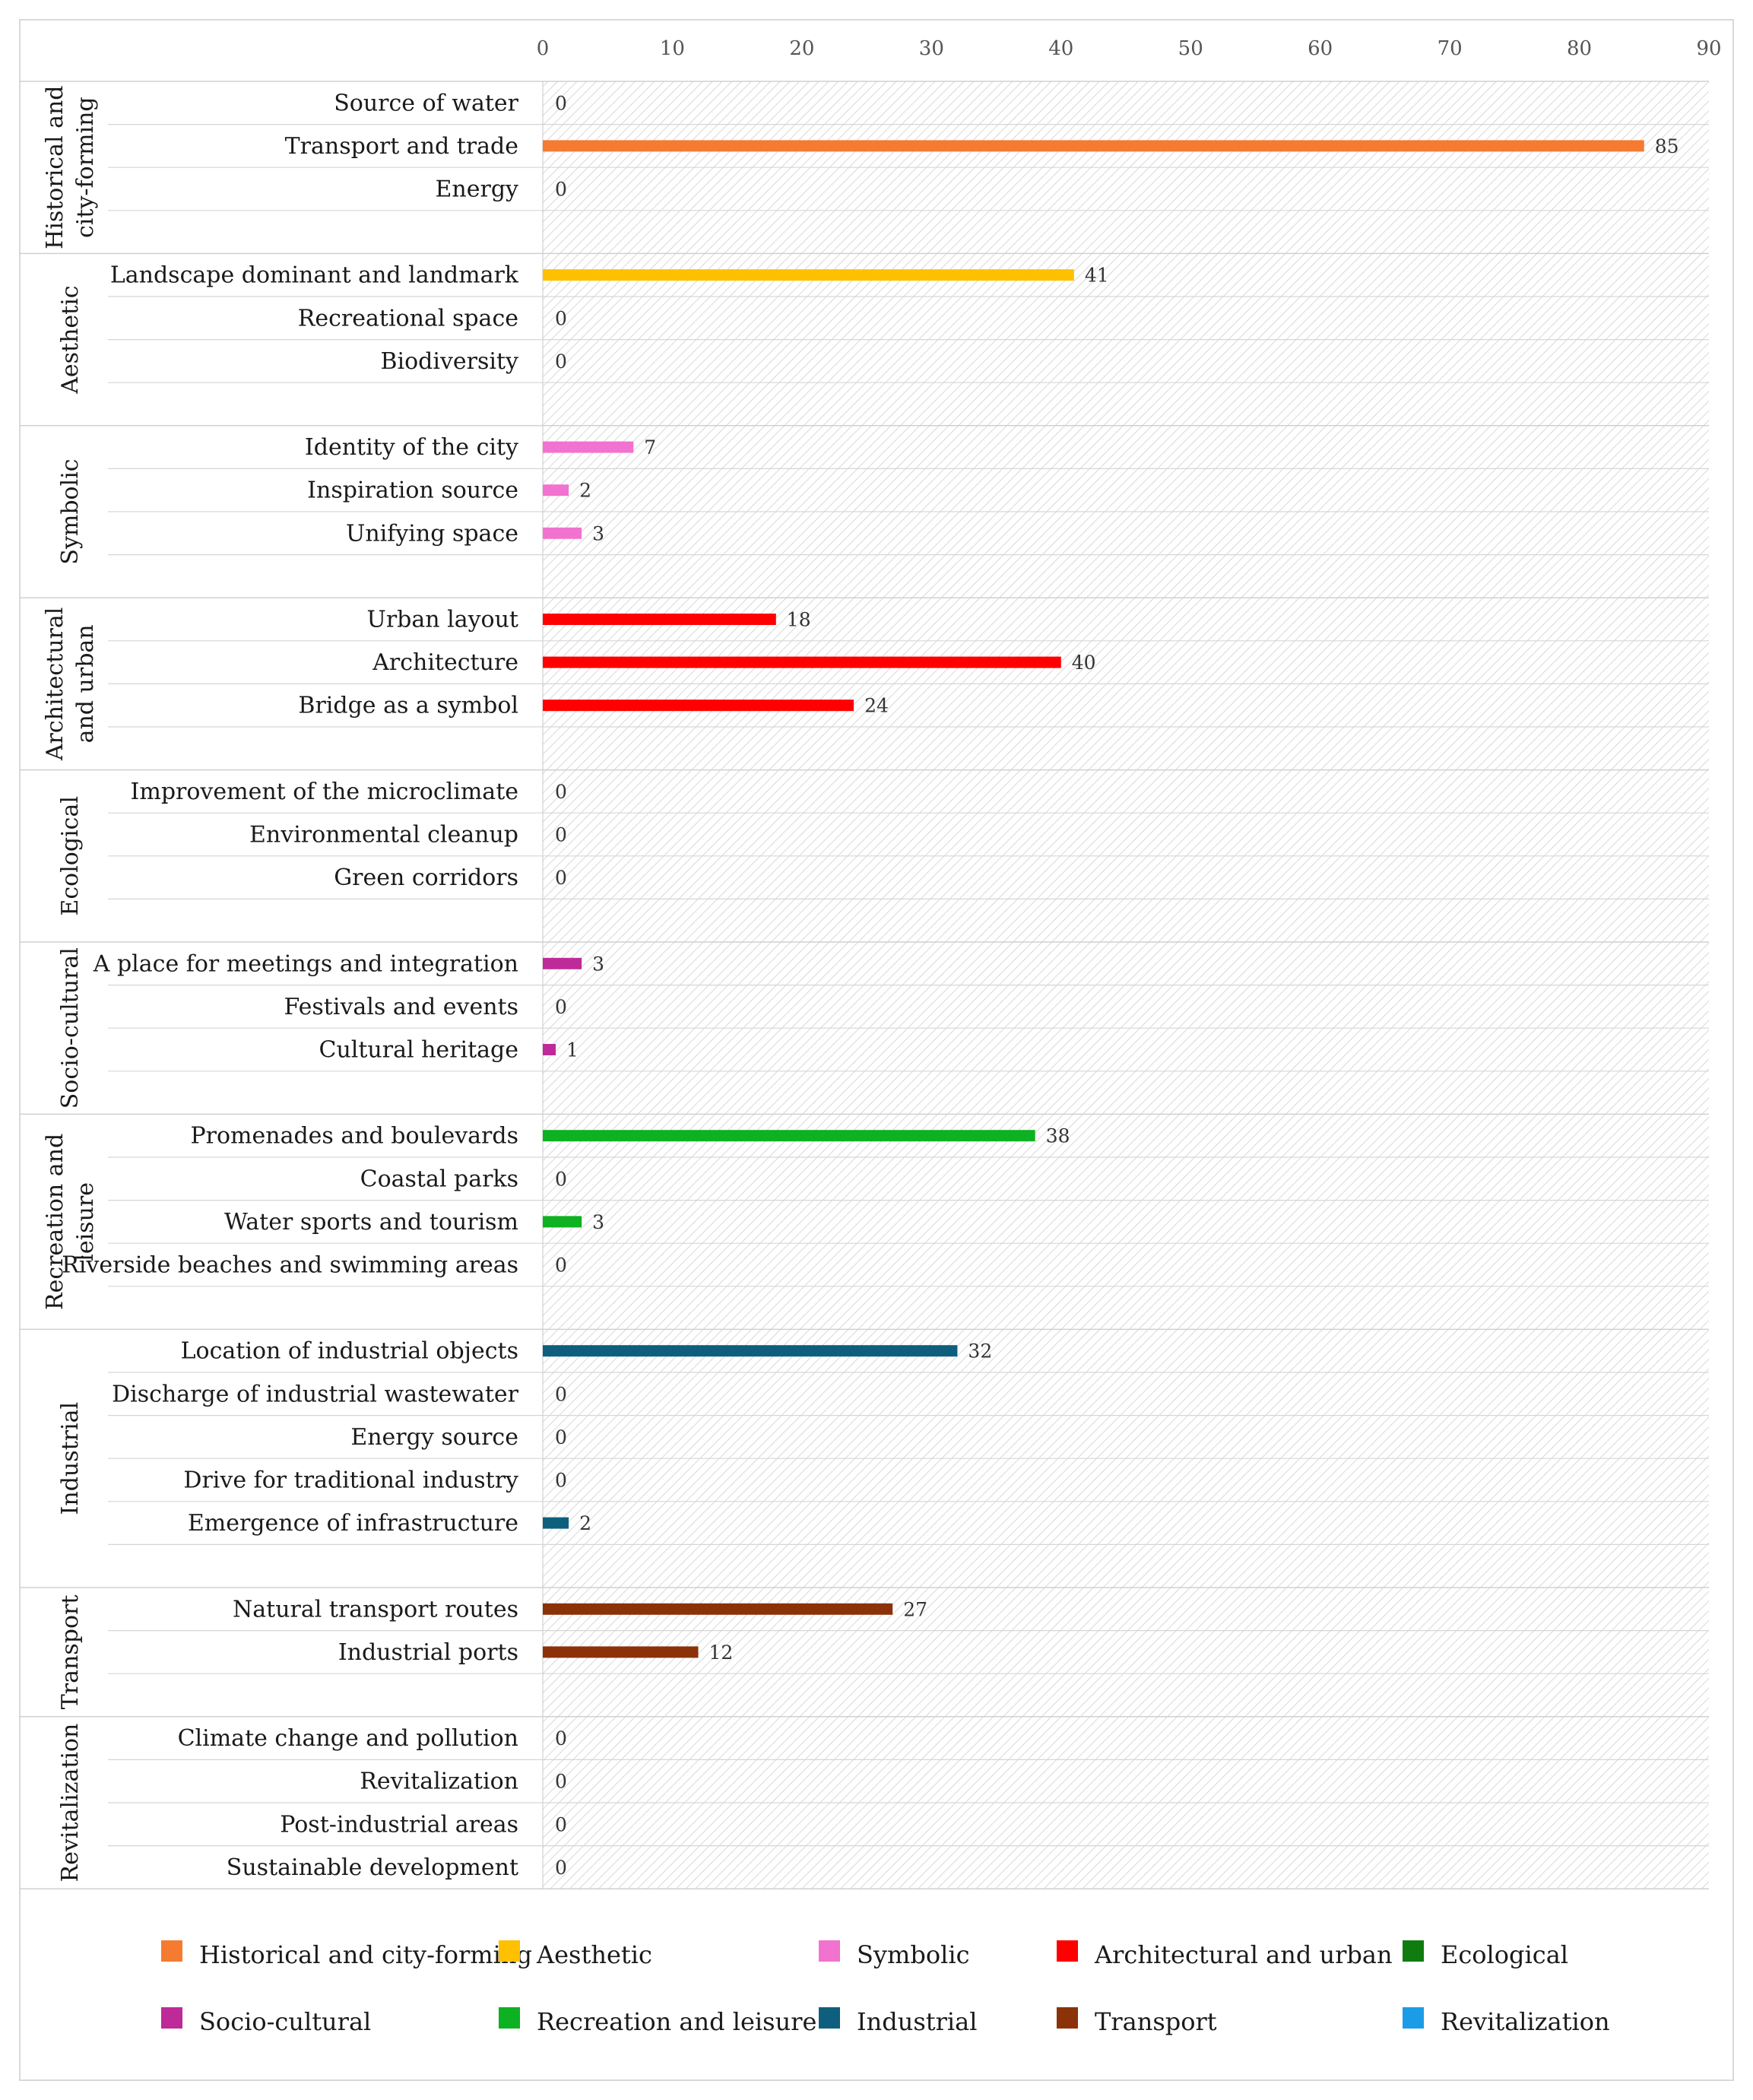  Describe the element at coordinates (70, 1653) in the screenshot. I see `group-label: Transport` at that location.